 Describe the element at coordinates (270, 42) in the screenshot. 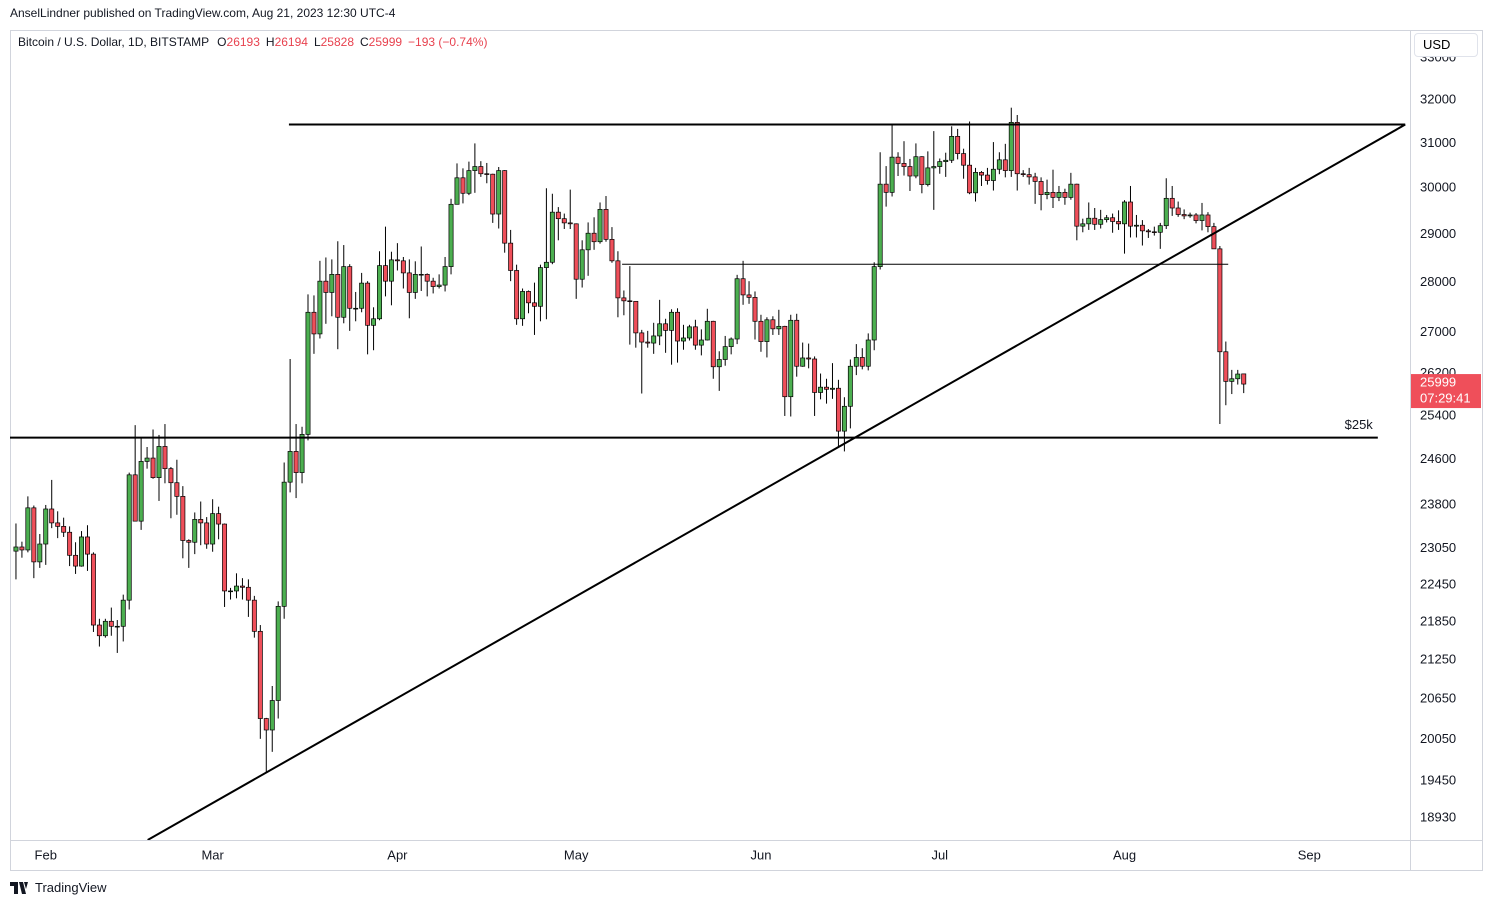

I see `legend-letter: H` at that location.